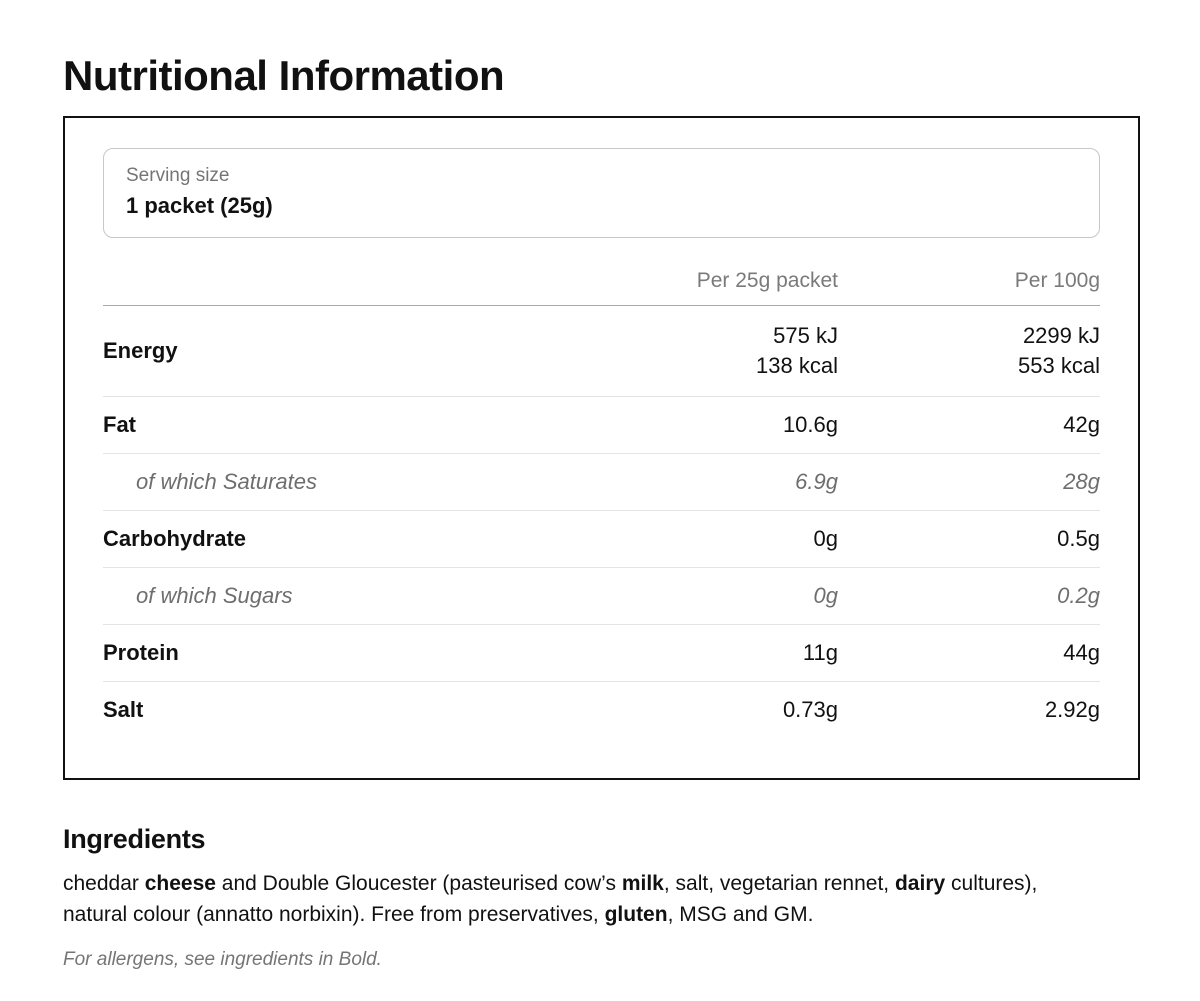 This screenshot has height=1001, width=1200. Describe the element at coordinates (810, 709) in the screenshot. I see `row-value-per-packet: 0.73g` at that location.